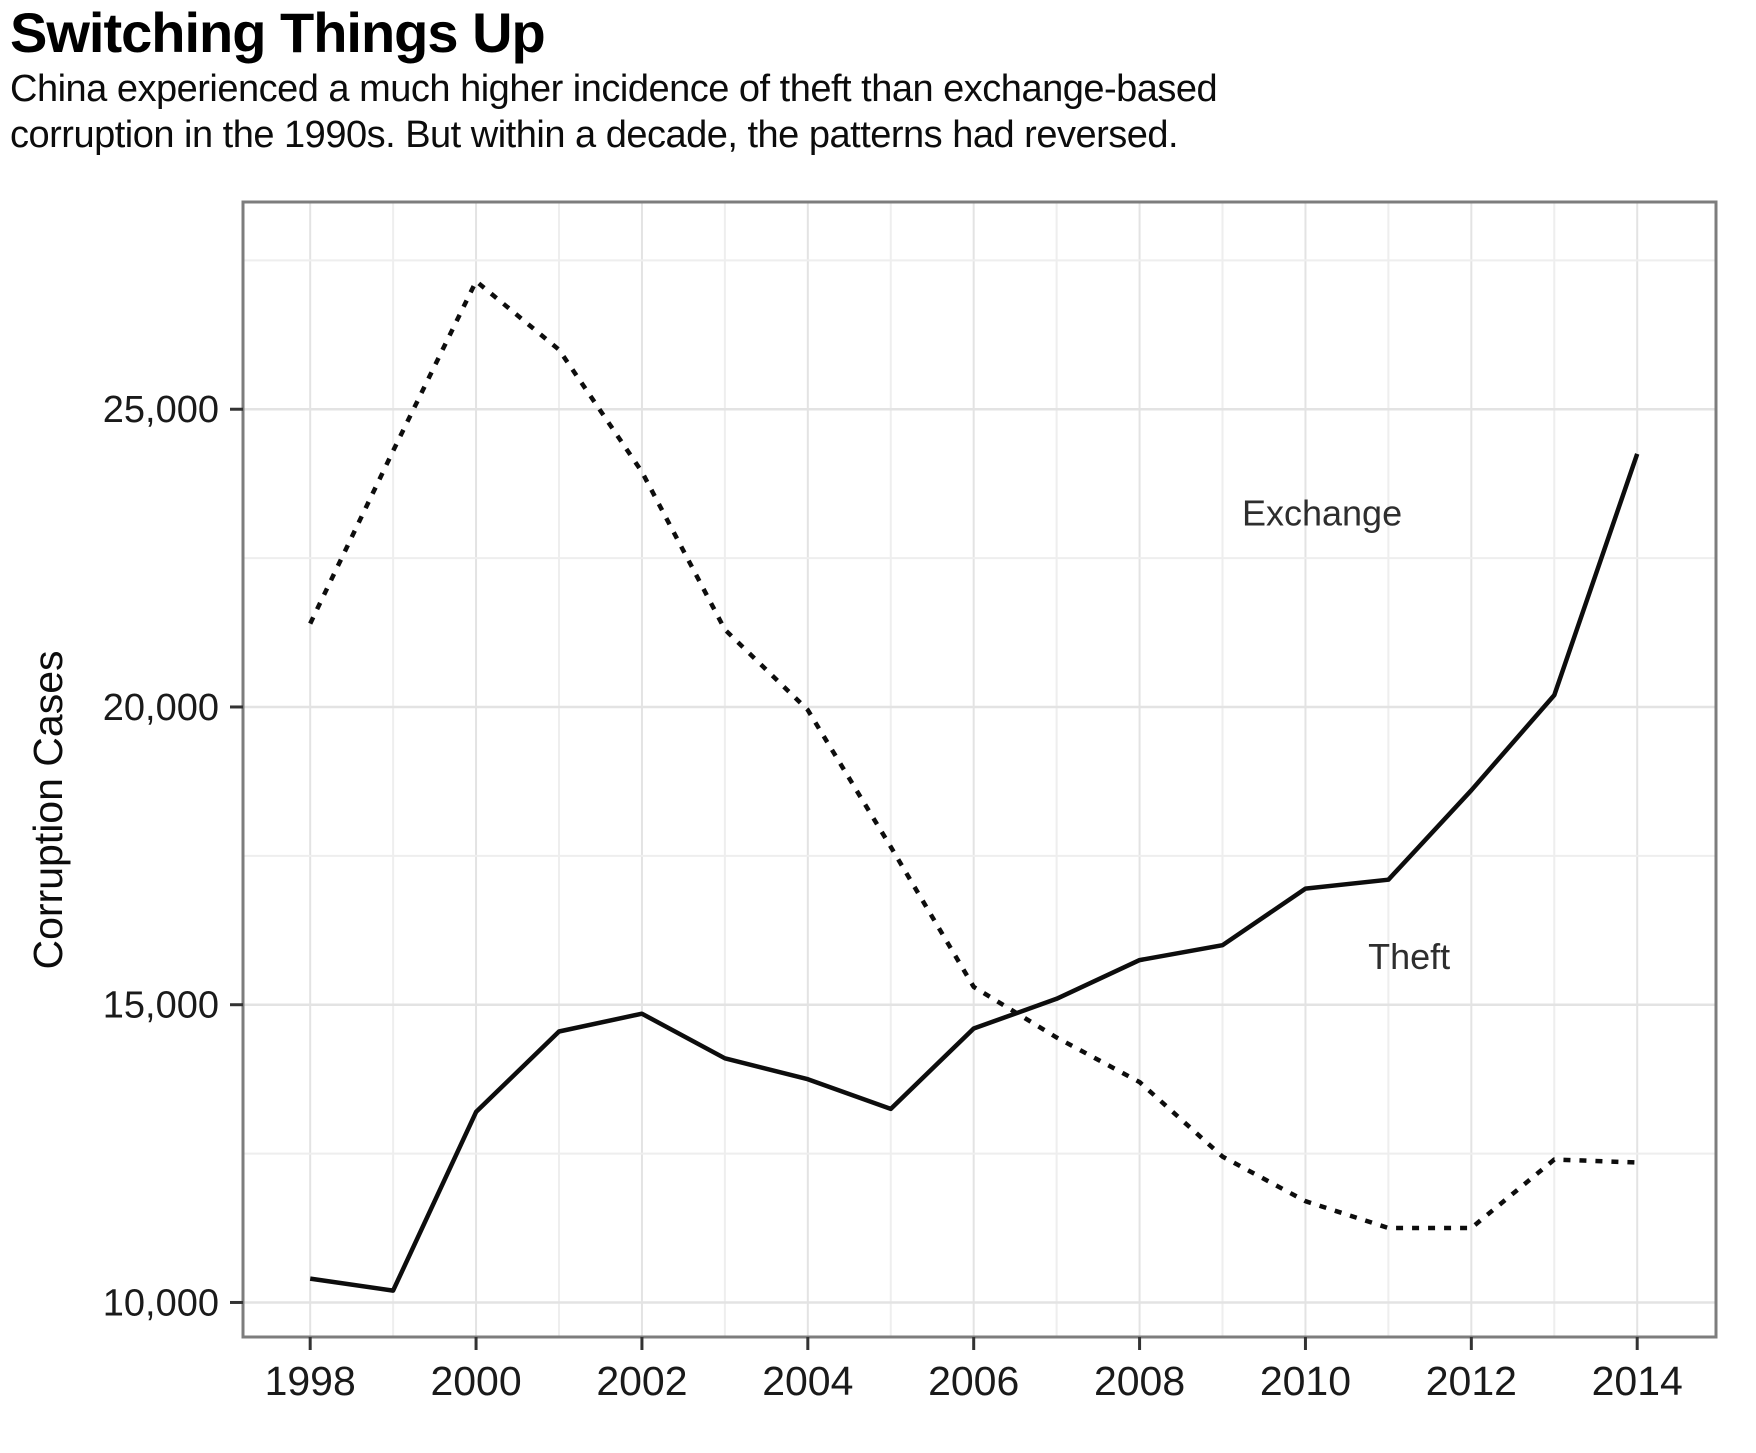 This screenshot has height=1453, width=1756. What do you see at coordinates (278, 32) in the screenshot?
I see `chart-title: Switching Things Up` at bounding box center [278, 32].